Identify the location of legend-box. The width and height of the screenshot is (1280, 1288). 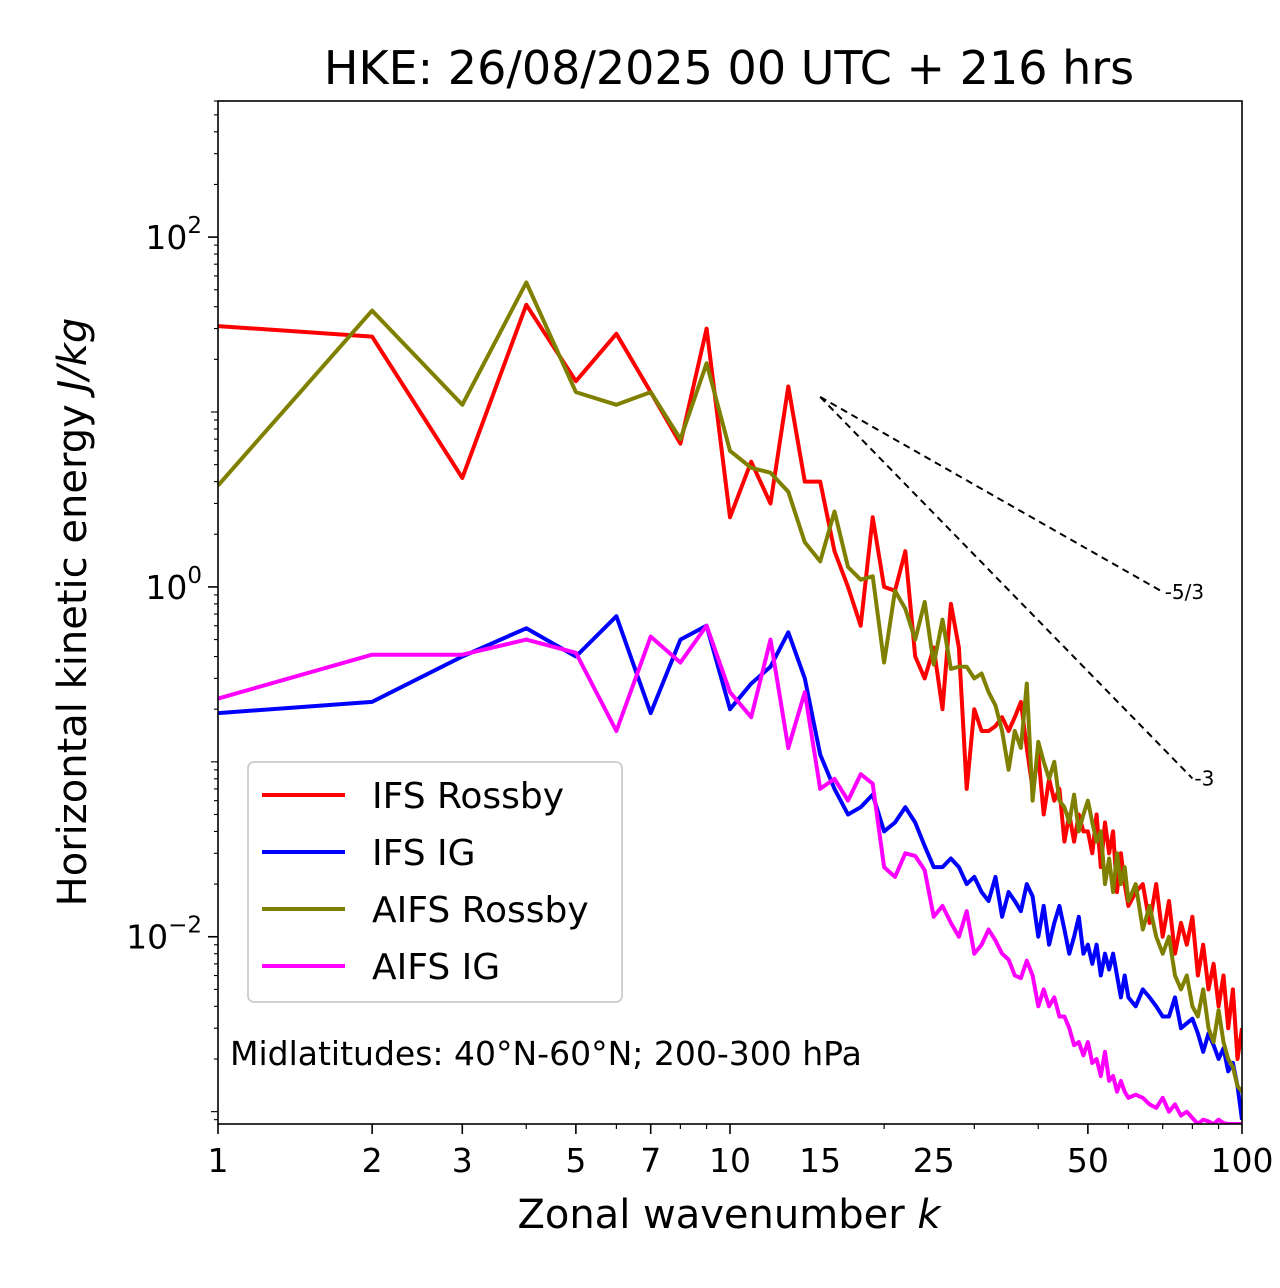
(435, 882).